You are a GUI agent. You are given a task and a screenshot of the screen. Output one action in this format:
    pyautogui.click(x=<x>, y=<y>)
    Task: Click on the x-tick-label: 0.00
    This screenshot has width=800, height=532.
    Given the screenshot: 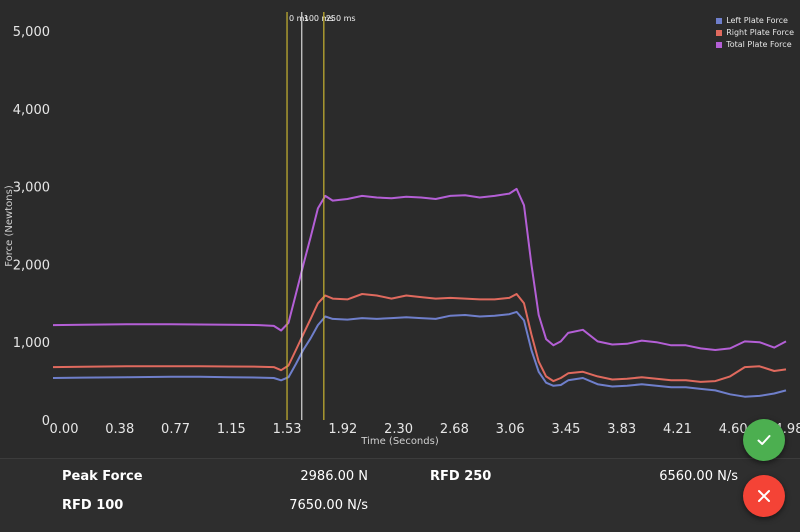 What is the action you would take?
    pyautogui.click(x=64, y=429)
    